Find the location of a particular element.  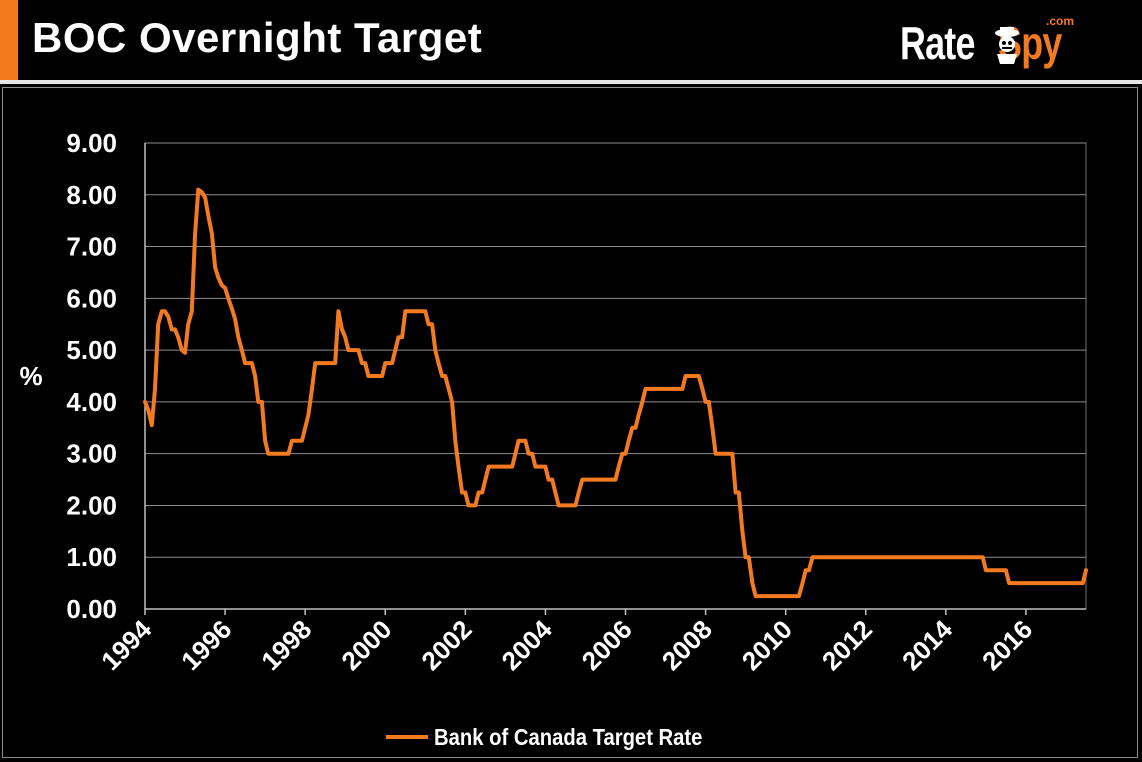

y-tick-label: 5.00 is located at coordinates (91, 350).